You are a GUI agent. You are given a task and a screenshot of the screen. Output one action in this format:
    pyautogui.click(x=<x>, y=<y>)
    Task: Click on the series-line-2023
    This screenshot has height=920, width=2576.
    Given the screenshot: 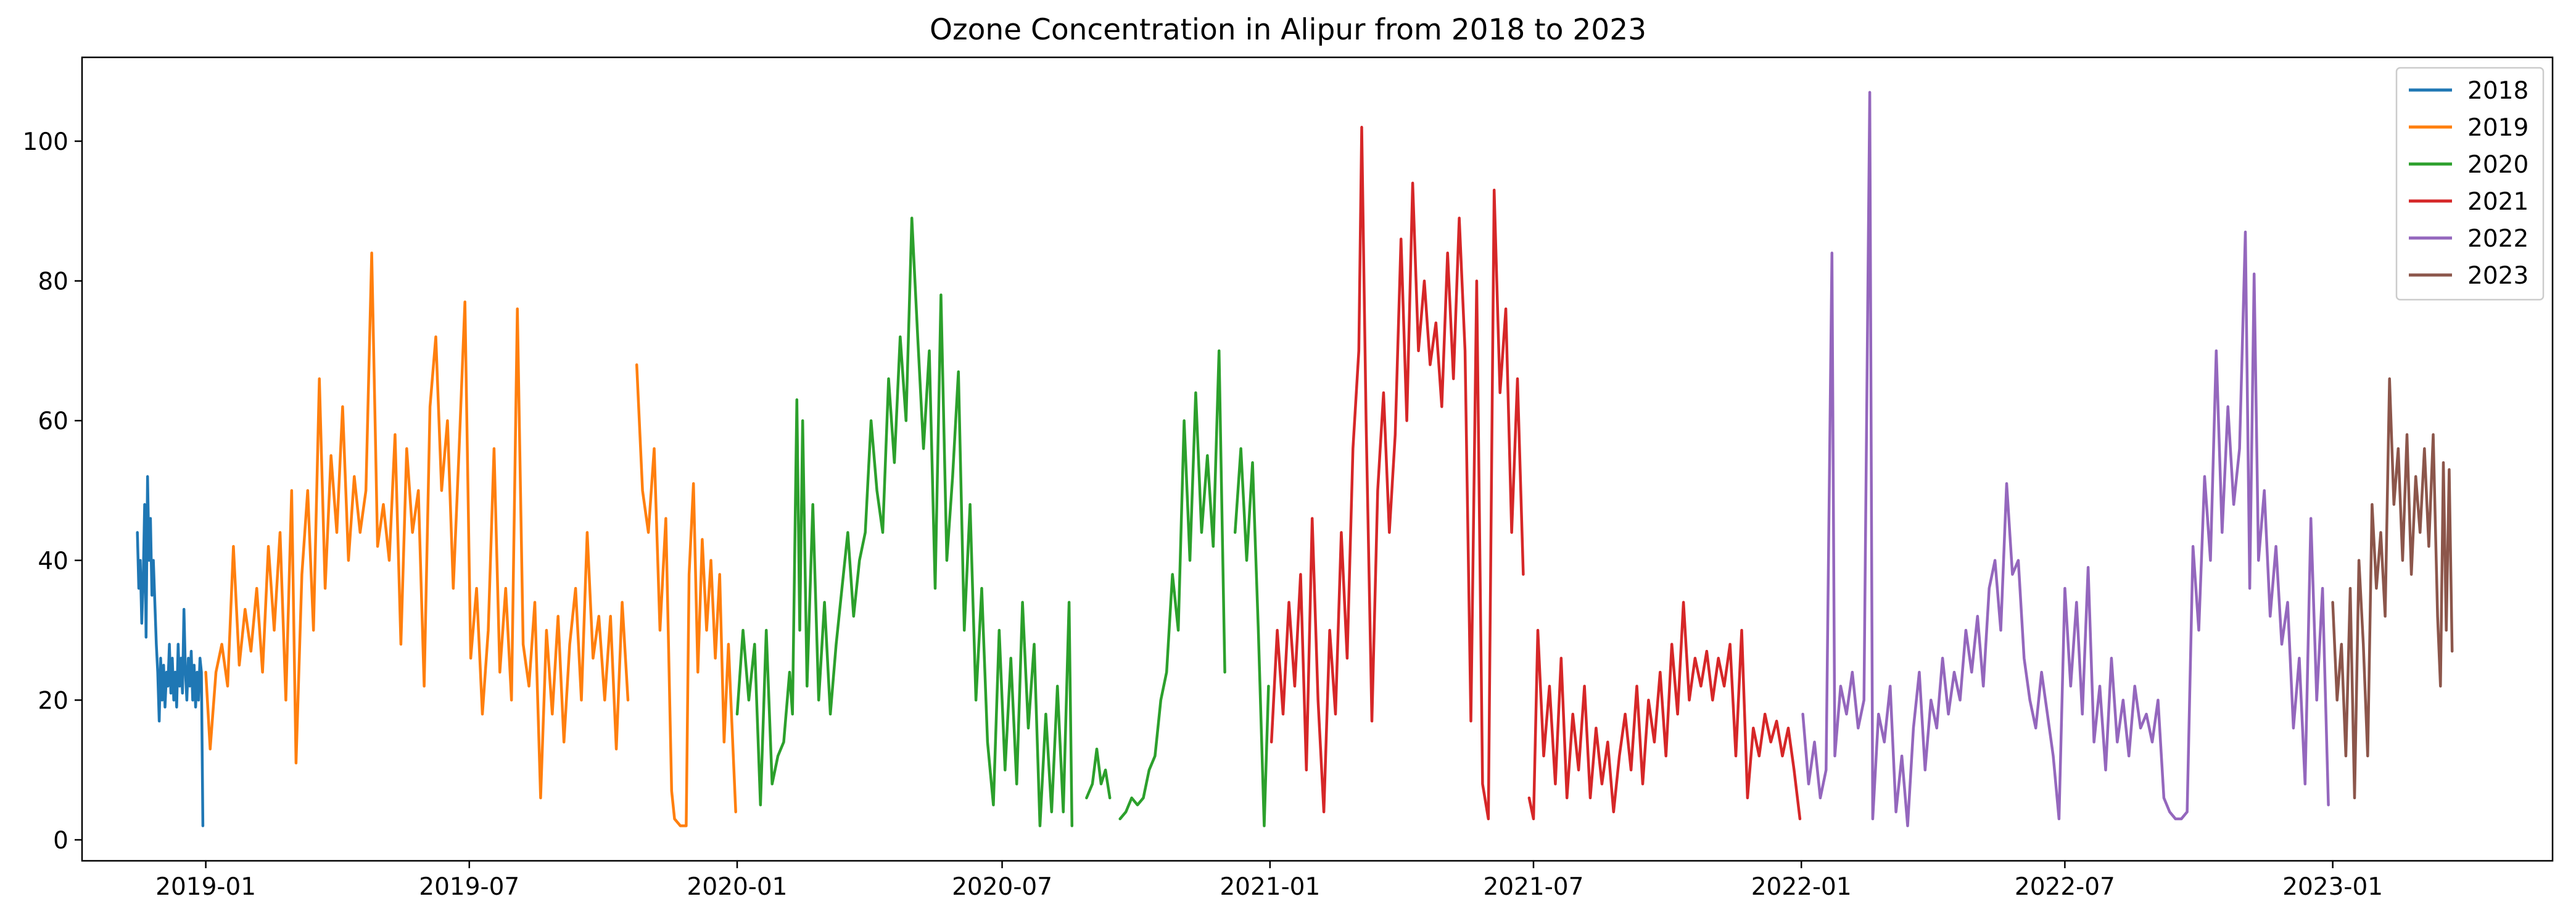 What is the action you would take?
    pyautogui.click(x=2392, y=588)
    